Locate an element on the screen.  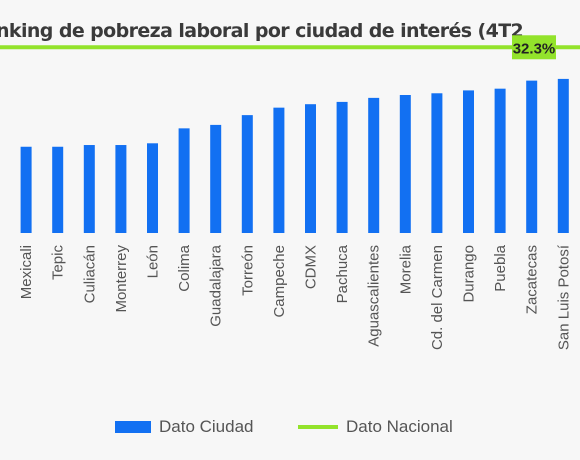
bar-aguascalientes is located at coordinates (374, 165).